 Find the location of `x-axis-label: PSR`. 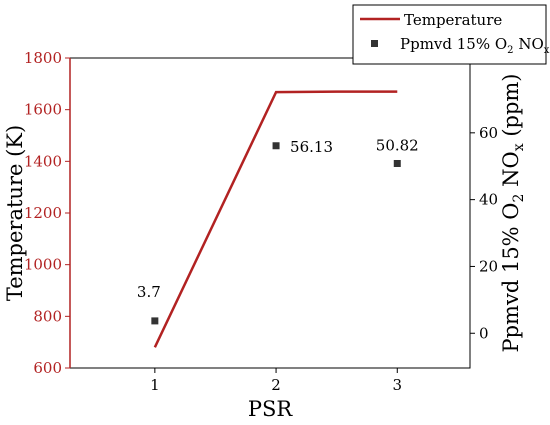

x-axis-label: PSR is located at coordinates (271, 409).